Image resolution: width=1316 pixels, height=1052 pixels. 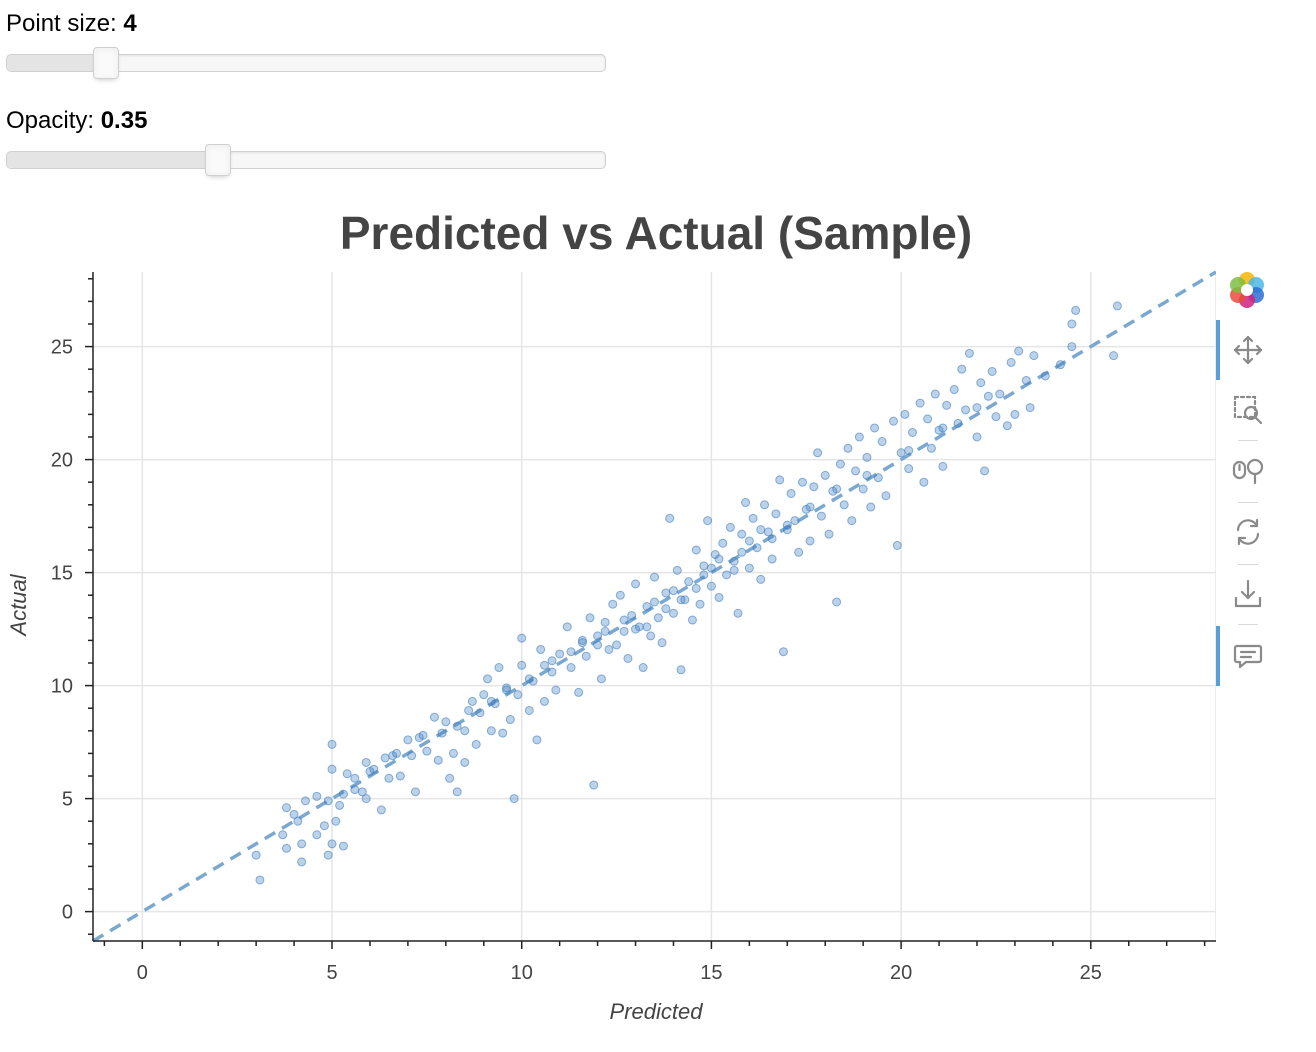 I want to click on point-size-slider-handle, so click(x=105, y=63).